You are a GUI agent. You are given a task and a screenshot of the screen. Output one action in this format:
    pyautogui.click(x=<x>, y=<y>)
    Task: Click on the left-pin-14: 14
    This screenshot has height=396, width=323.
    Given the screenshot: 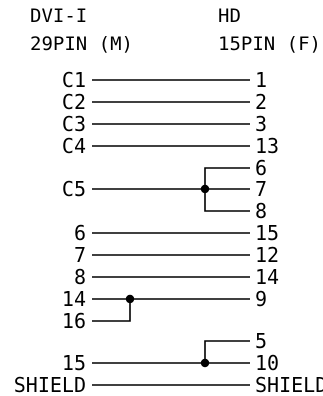 What is the action you would take?
    pyautogui.click(x=74, y=299)
    